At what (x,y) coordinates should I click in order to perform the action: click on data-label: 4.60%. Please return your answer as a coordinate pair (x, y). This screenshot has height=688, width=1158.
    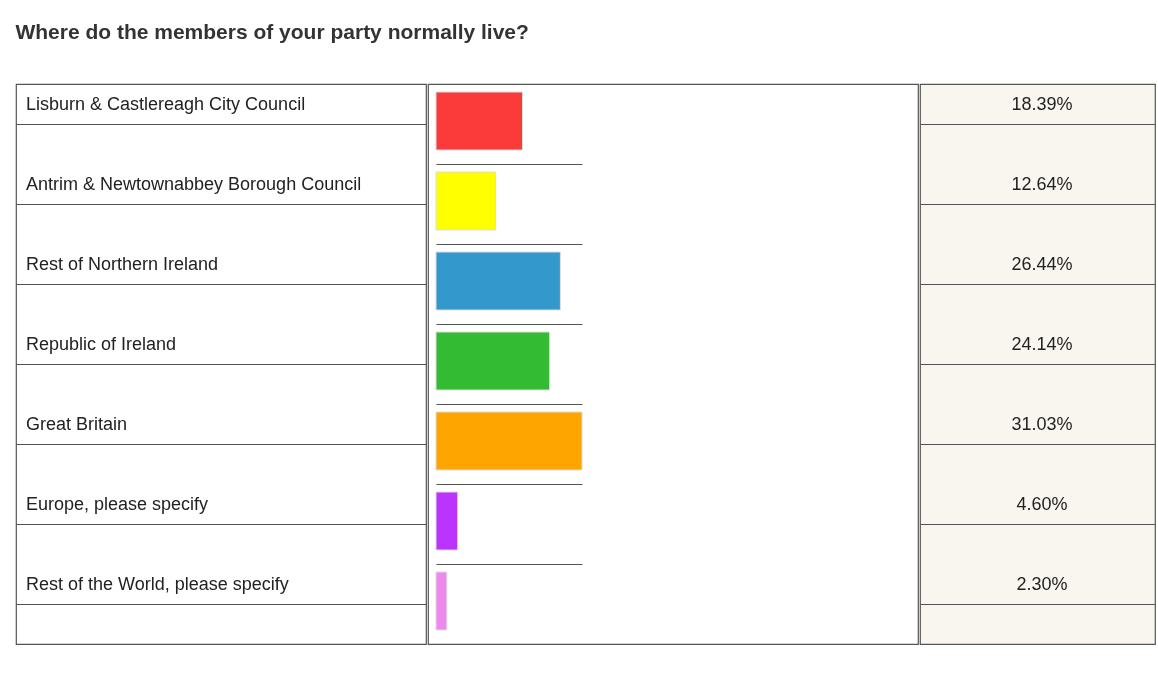
    Looking at the image, I should click on (1042, 504).